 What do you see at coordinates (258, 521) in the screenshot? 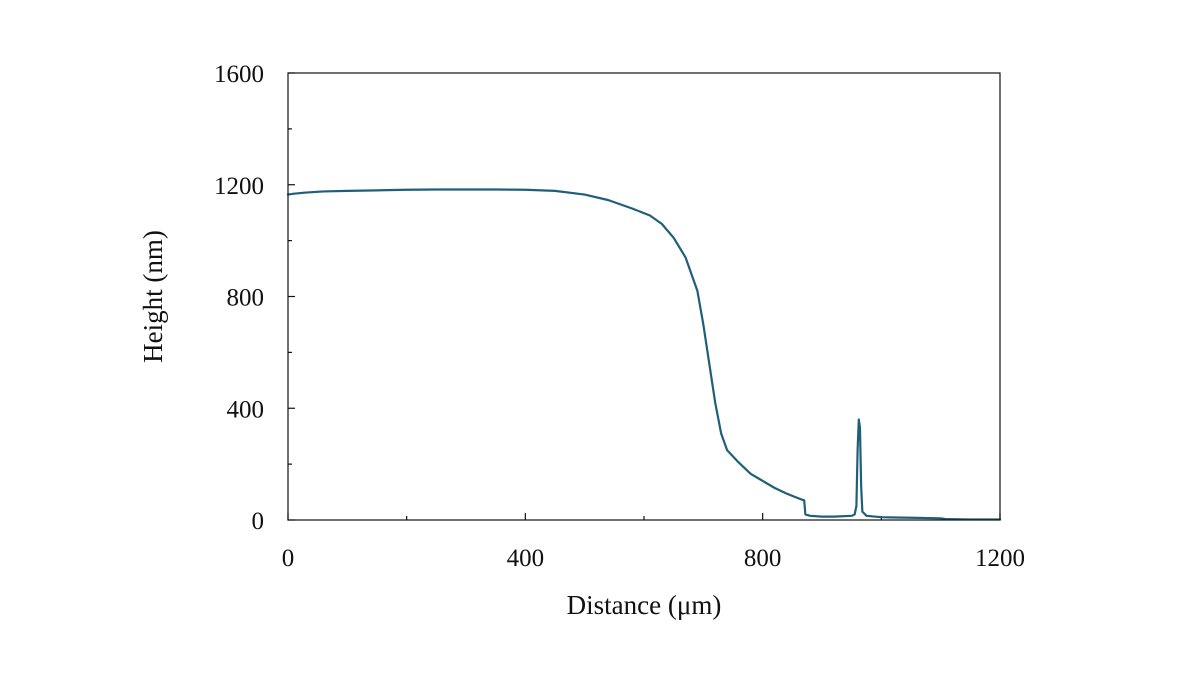
I see `y-tick-label: 0` at bounding box center [258, 521].